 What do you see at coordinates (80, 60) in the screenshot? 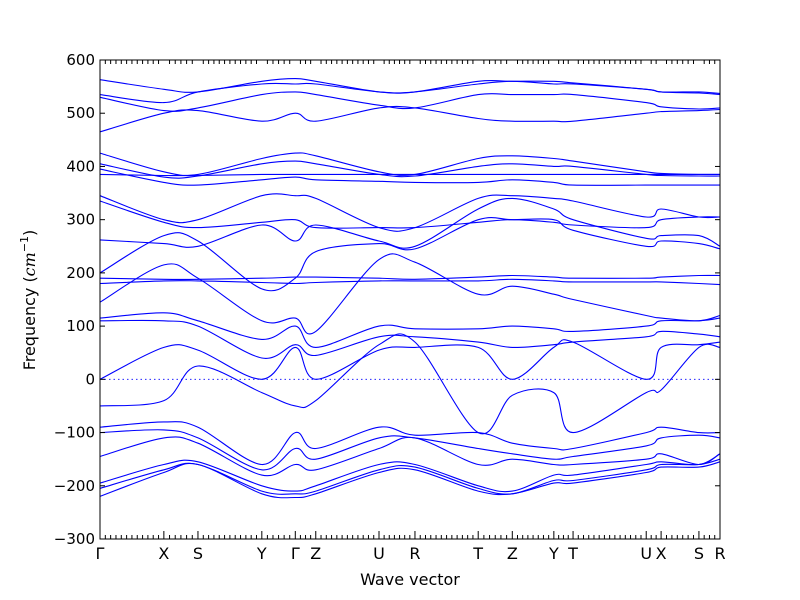
I see `y-tick-label: 600` at bounding box center [80, 60].